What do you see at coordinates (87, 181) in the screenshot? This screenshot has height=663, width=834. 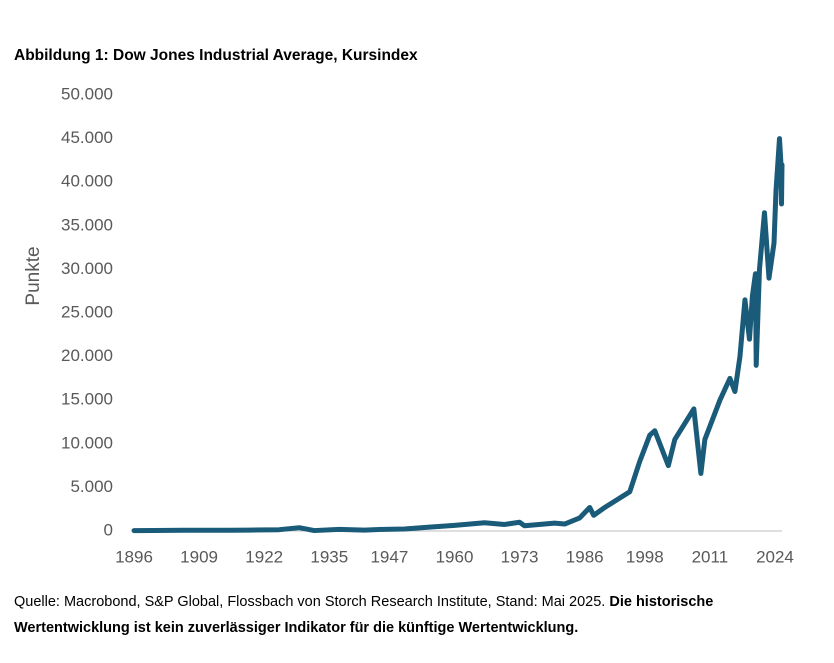 I see `y-tick-label: 40.000` at bounding box center [87, 181].